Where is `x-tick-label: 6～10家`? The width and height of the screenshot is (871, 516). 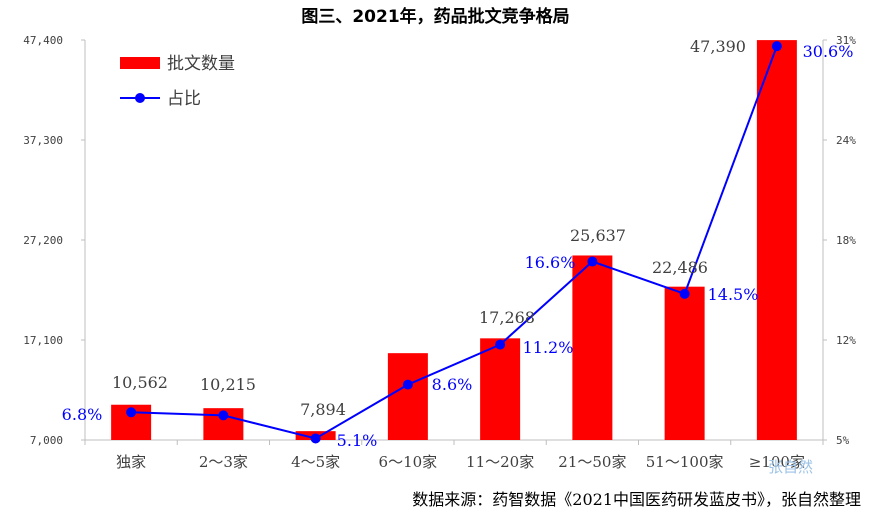 x-tick-label: 6～10家 is located at coordinates (408, 462).